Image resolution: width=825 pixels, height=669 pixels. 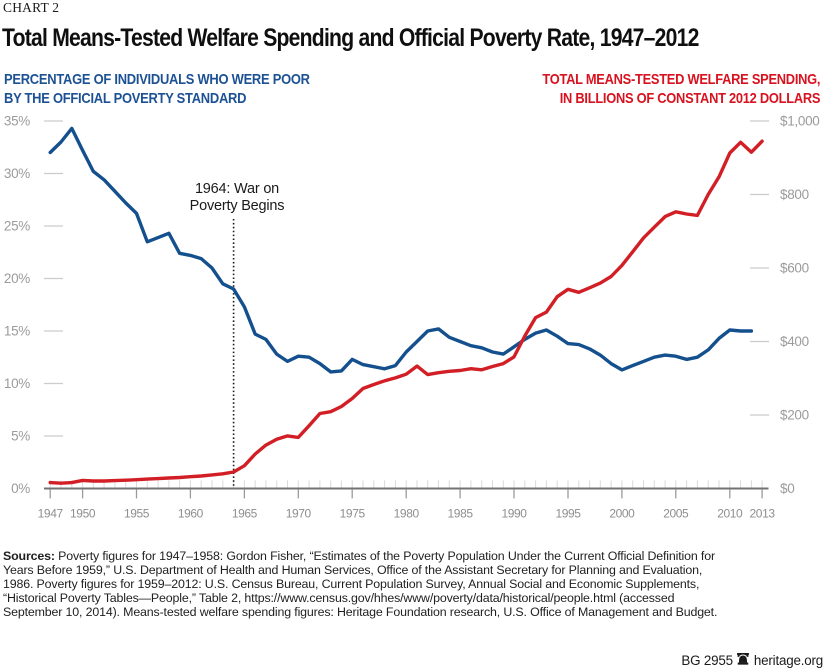 I want to click on svg-text: 1990, so click(x=514, y=514).